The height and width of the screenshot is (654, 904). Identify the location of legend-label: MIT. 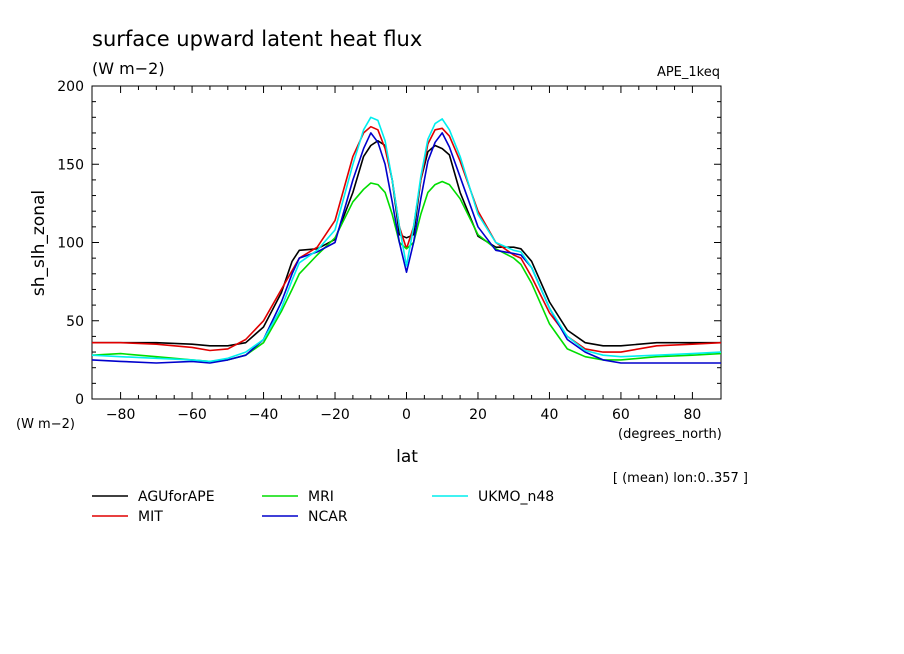
(150, 517).